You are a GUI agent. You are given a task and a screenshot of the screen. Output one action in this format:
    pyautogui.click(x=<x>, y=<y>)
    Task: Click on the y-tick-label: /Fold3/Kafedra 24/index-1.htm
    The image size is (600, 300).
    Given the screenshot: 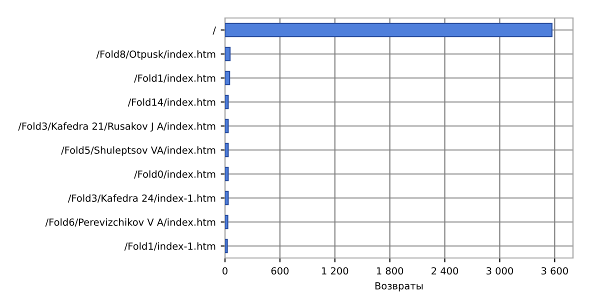 What is the action you would take?
    pyautogui.click(x=142, y=198)
    